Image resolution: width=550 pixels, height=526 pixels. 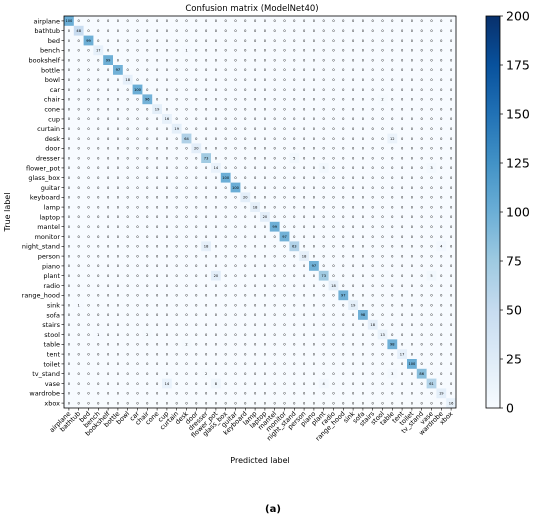 I want to click on y-tick-label: bed, so click(x=54, y=41).